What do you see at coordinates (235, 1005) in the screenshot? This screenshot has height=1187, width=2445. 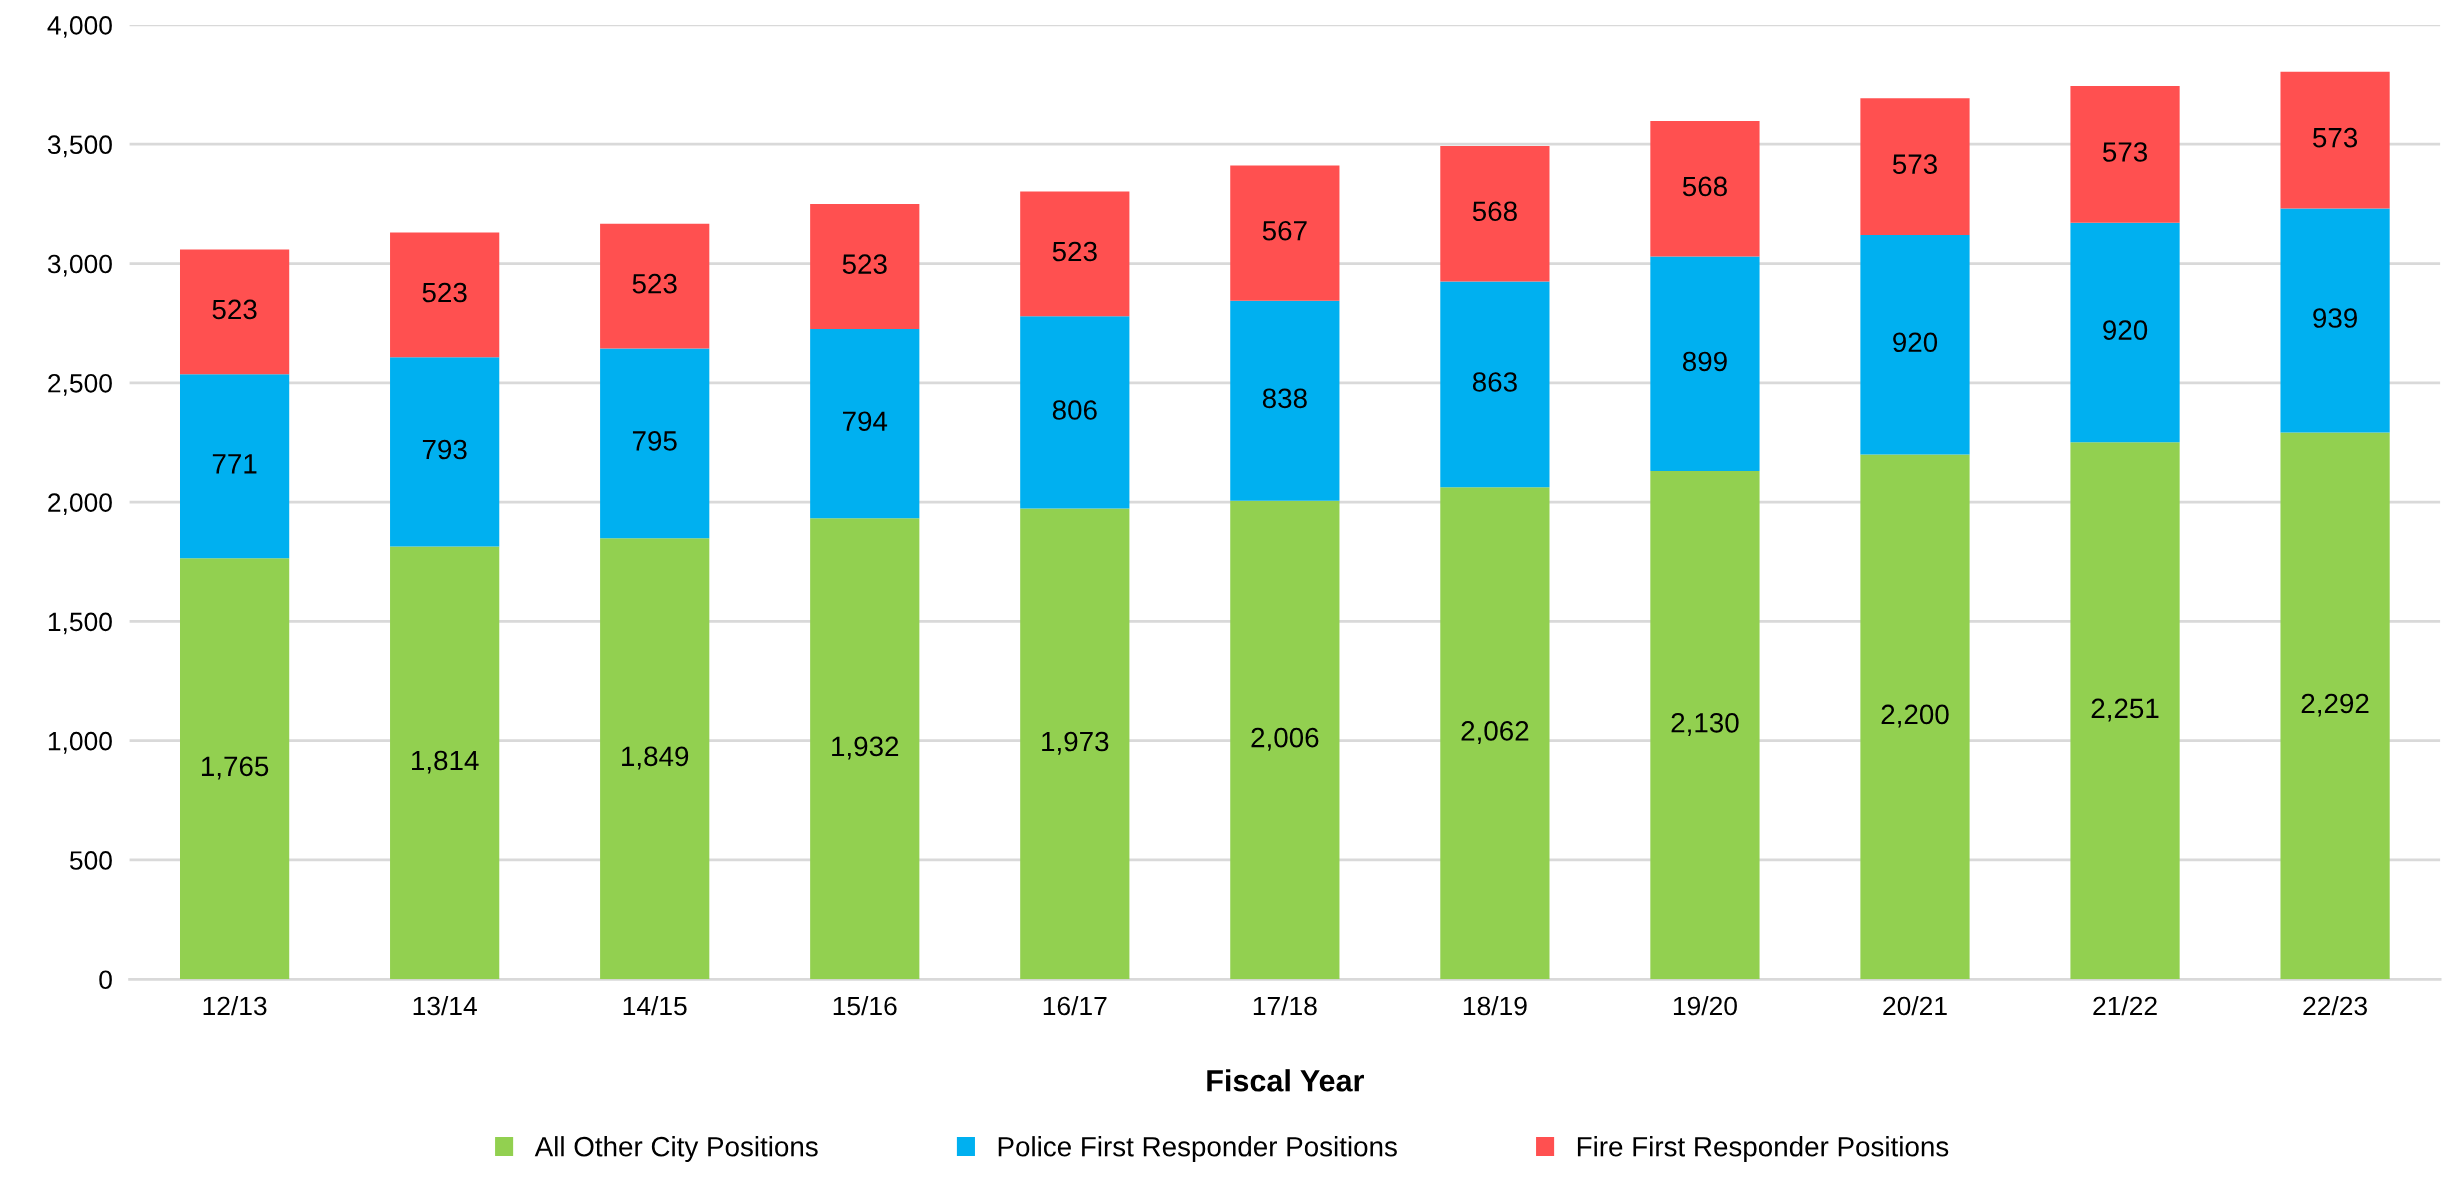 I see `x-tick-label: 12/13` at bounding box center [235, 1005].